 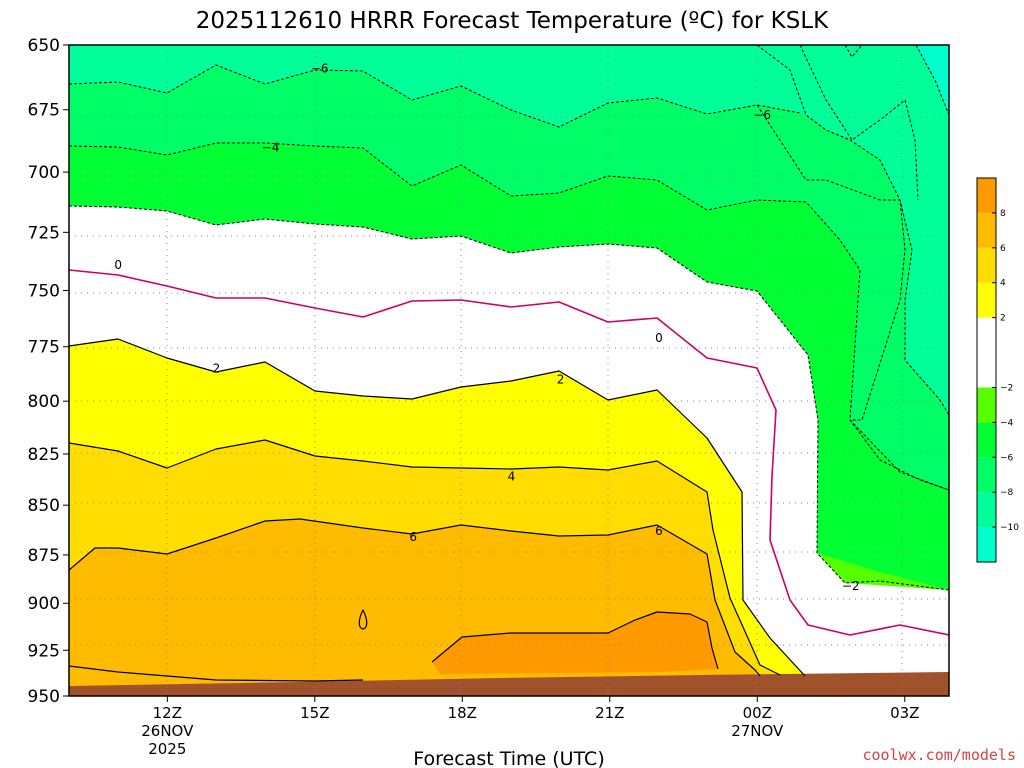 I want to click on x-tick-label: 15Z, so click(x=314, y=713).